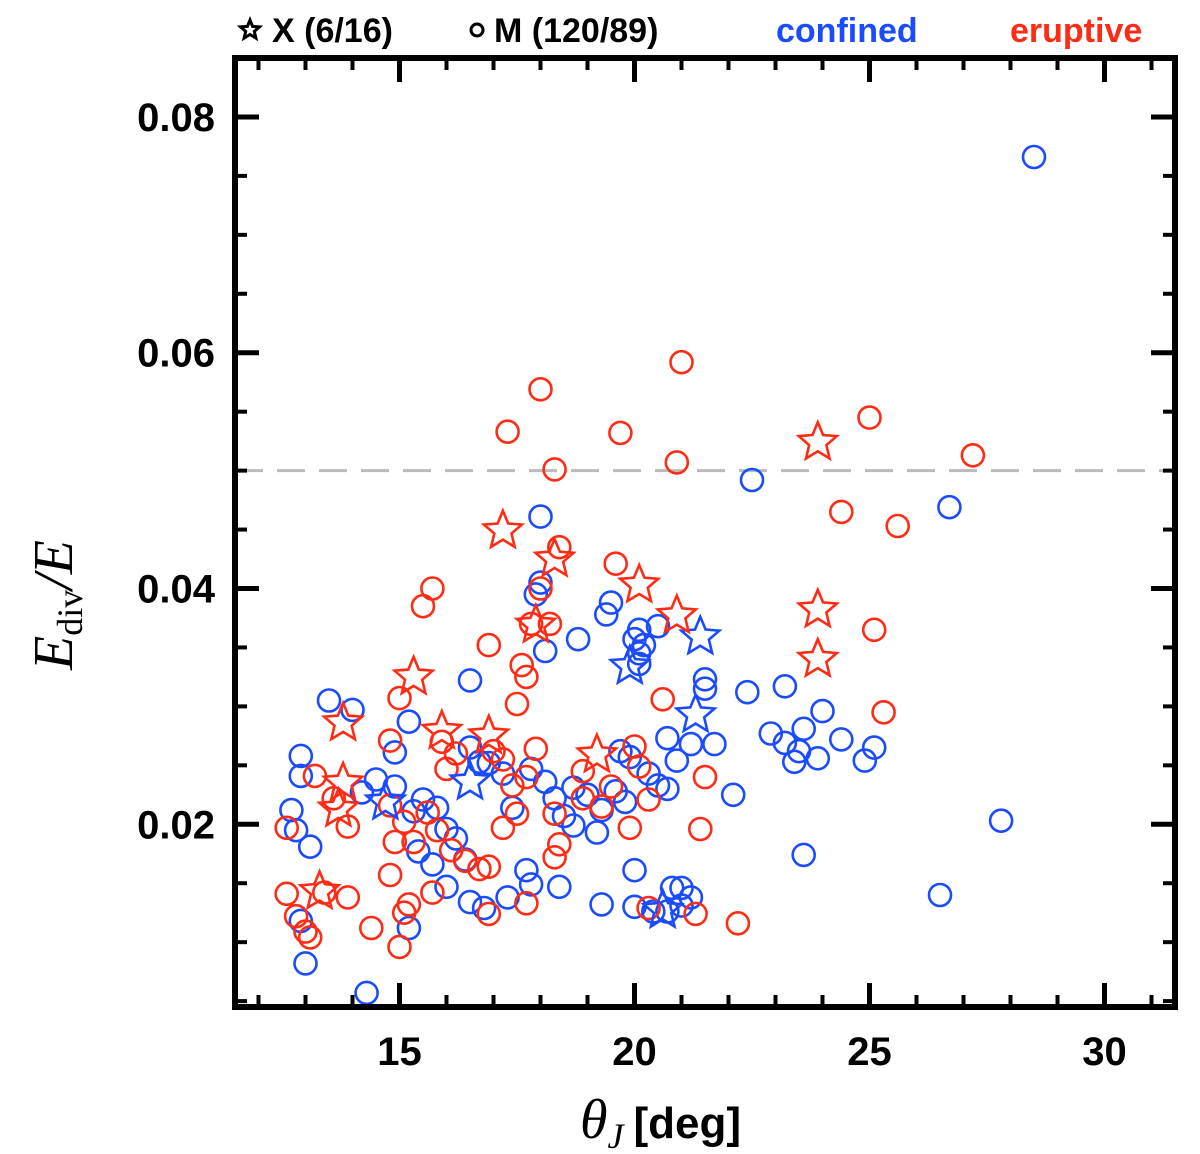 This screenshot has height=1154, width=1200. What do you see at coordinates (689, 31) in the screenshot?
I see `legend: X (6/16) M (120/89) confined eruptive` at bounding box center [689, 31].